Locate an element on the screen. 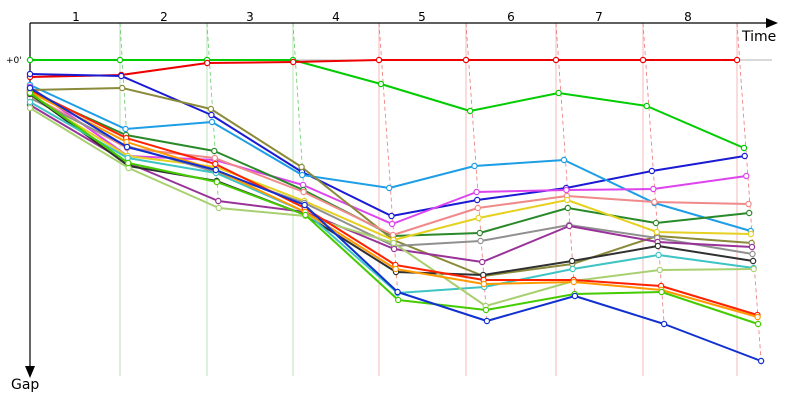  lap-label-5: 5 is located at coordinates (422, 17).